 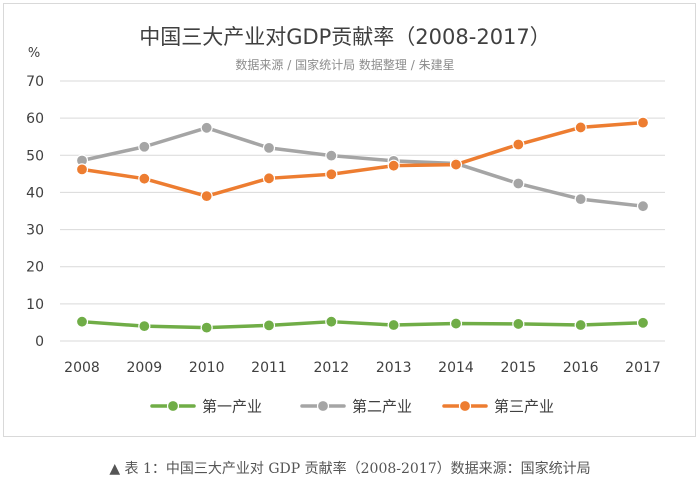 I want to click on y-axis-unit-label: %, so click(x=34, y=53).